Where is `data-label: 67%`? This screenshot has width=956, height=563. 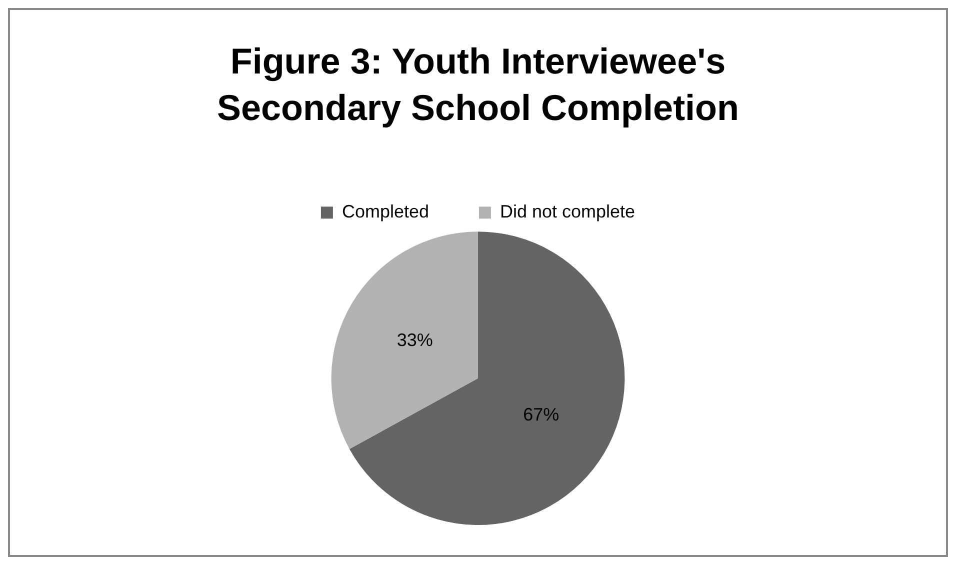 data-label: 67% is located at coordinates (541, 414).